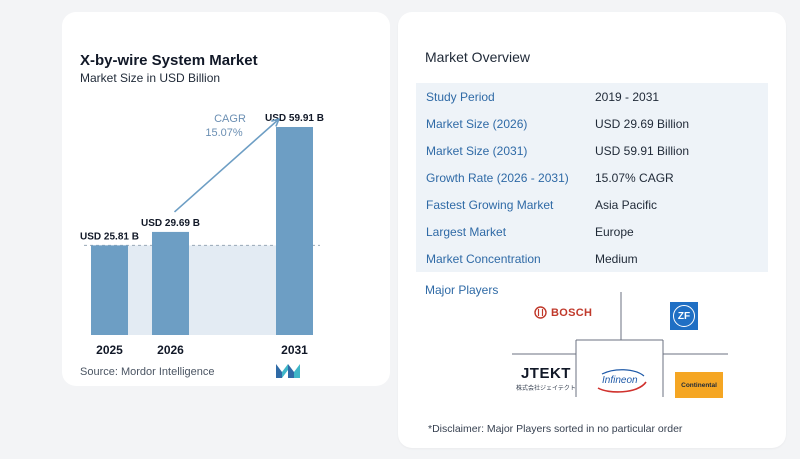  What do you see at coordinates (170, 223) in the screenshot?
I see `bar-value-label: USD 29.69 B` at bounding box center [170, 223].